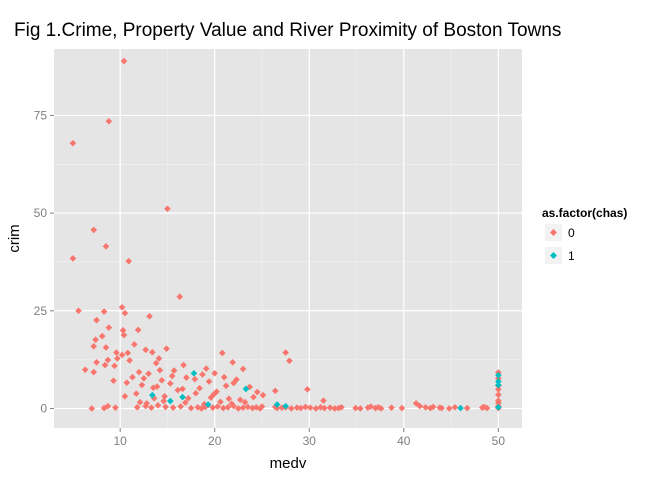  What do you see at coordinates (121, 441) in the screenshot?
I see `x-tick-label: 10` at bounding box center [121, 441].